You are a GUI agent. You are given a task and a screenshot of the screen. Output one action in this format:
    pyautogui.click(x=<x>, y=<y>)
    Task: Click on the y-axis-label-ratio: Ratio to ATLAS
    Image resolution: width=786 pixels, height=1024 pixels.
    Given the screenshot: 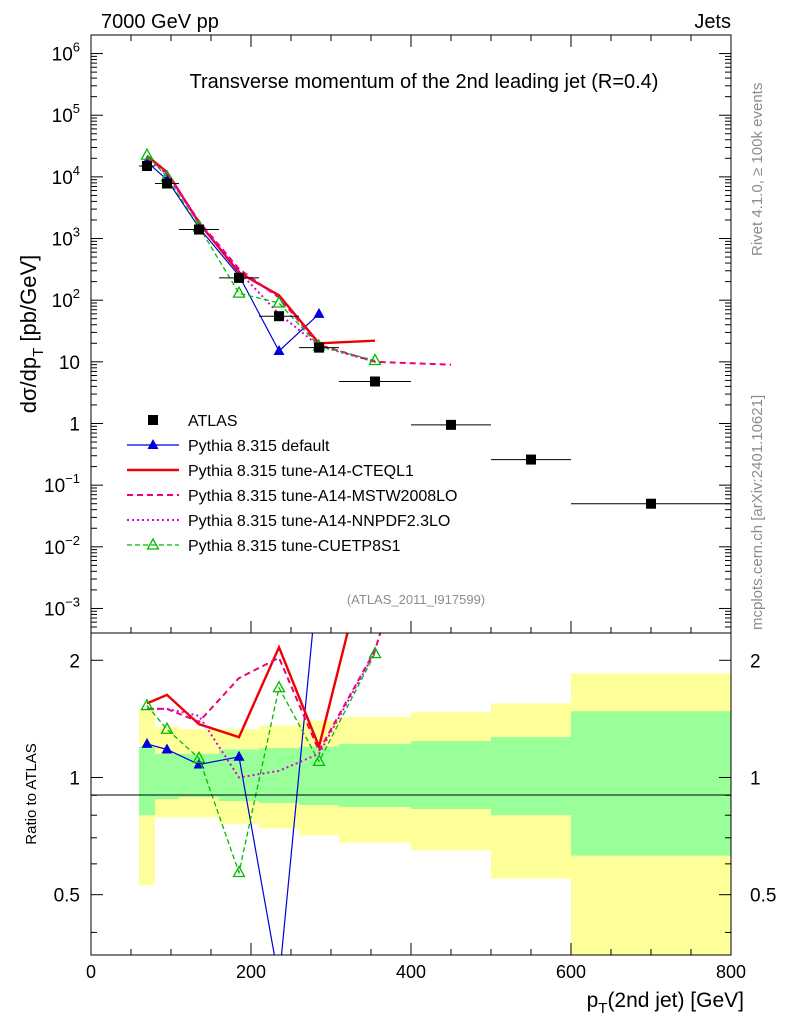 What is the action you would take?
    pyautogui.click(x=31, y=793)
    